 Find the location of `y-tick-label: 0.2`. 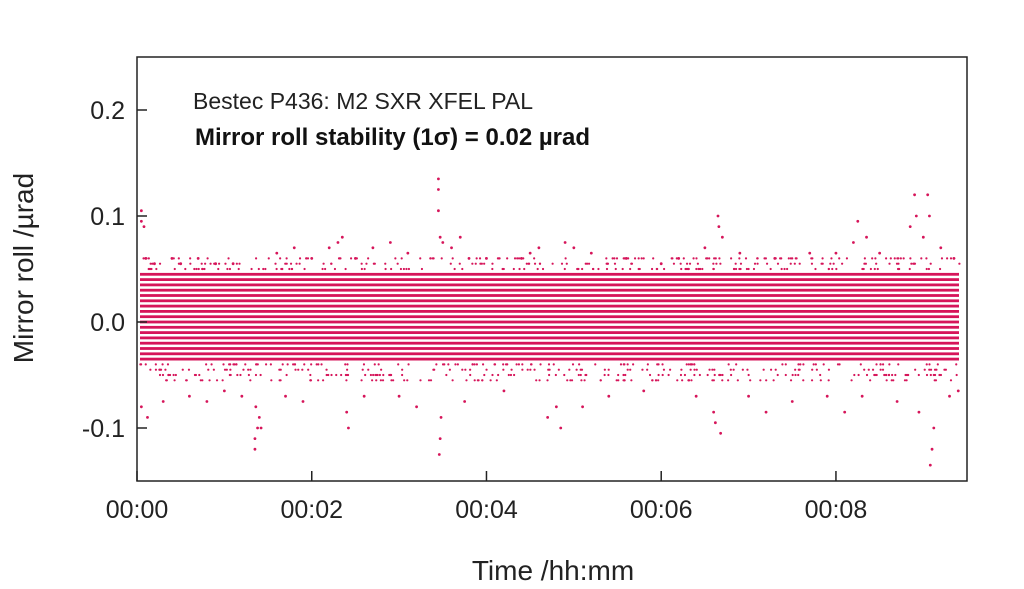

y-tick-label: 0.2 is located at coordinates (107, 111).